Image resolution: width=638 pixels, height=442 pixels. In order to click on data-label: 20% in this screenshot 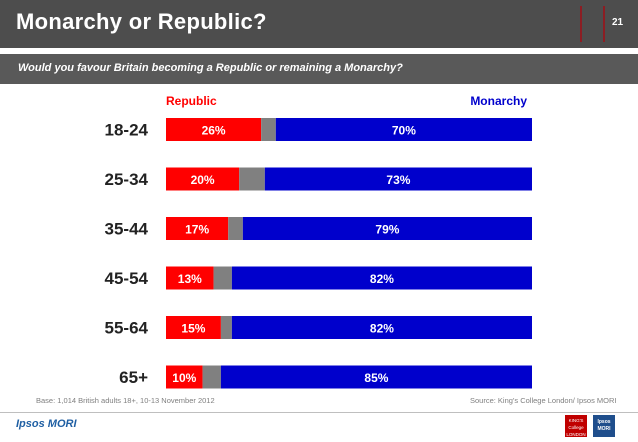, I will do `click(203, 180)`.